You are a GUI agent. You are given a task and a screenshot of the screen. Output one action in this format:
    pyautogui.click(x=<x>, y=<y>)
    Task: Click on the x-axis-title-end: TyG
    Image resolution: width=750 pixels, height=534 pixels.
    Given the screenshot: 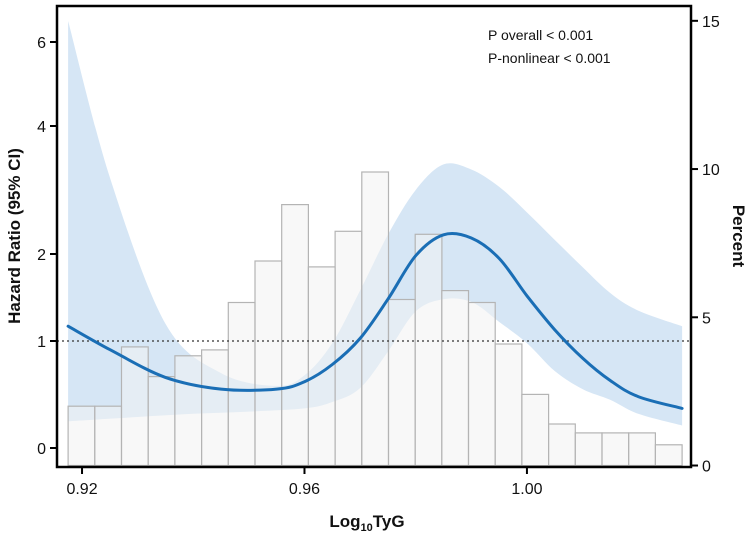 What is the action you would take?
    pyautogui.click(x=389, y=521)
    